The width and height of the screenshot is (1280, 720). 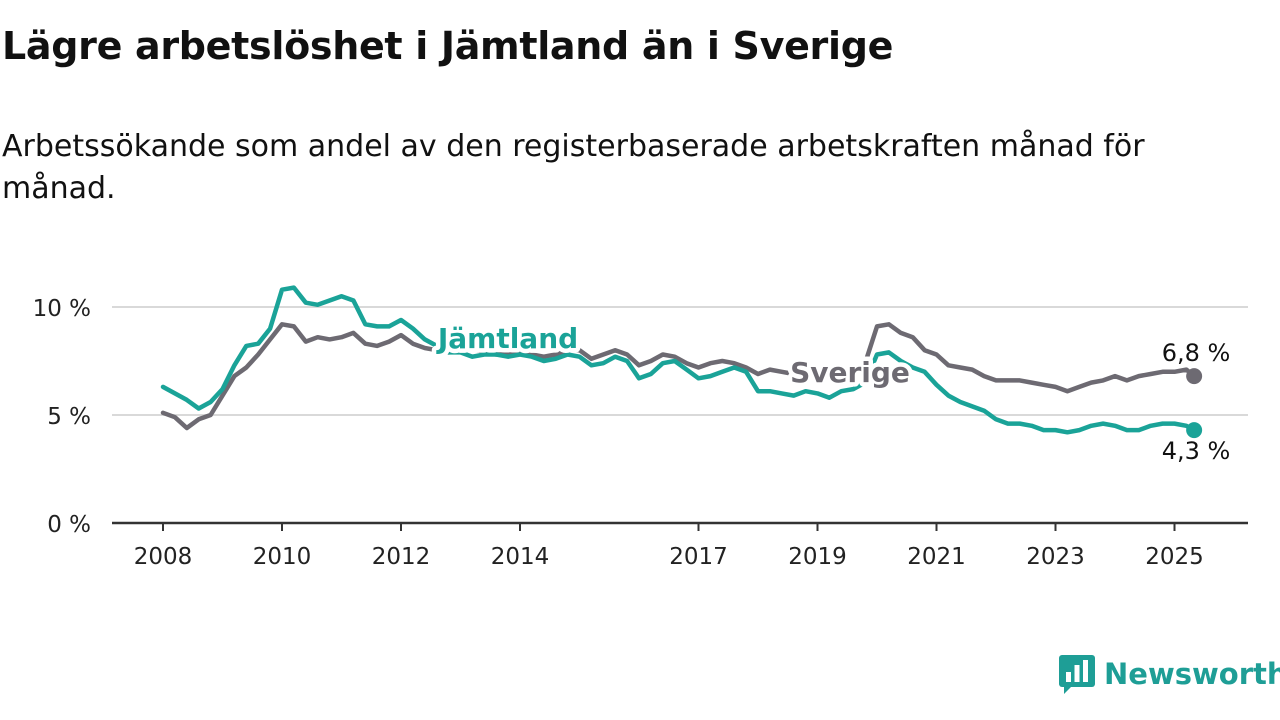 I want to click on y-tick-label: 0 %, so click(x=69, y=525).